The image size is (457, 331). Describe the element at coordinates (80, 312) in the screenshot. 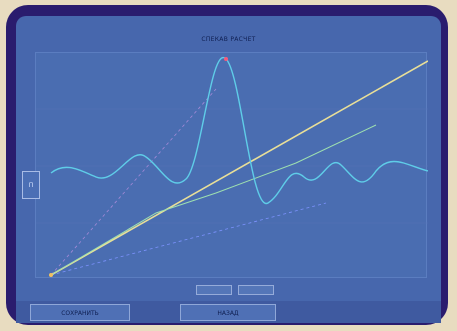

I see `save-button: СОХРАНИТЬ` at that location.